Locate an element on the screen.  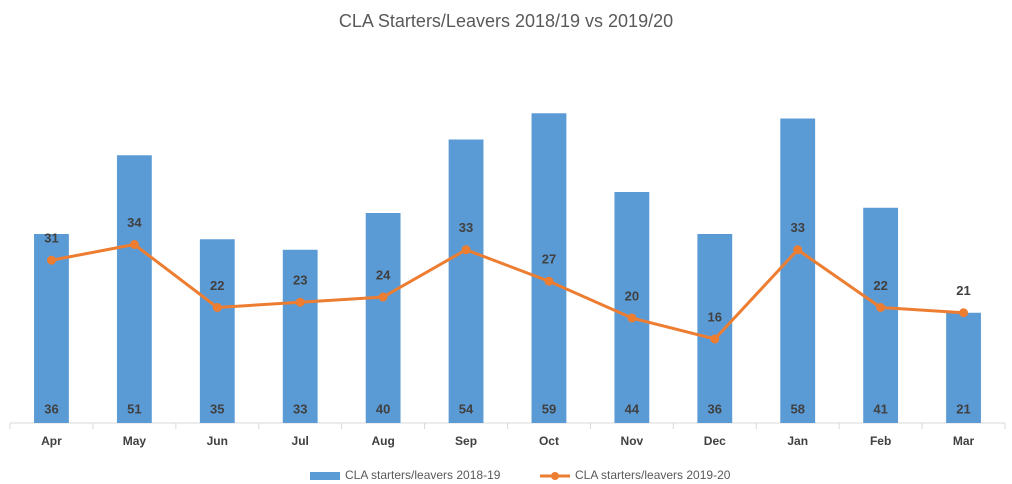
x-tick-label: Oct is located at coordinates (549, 441).